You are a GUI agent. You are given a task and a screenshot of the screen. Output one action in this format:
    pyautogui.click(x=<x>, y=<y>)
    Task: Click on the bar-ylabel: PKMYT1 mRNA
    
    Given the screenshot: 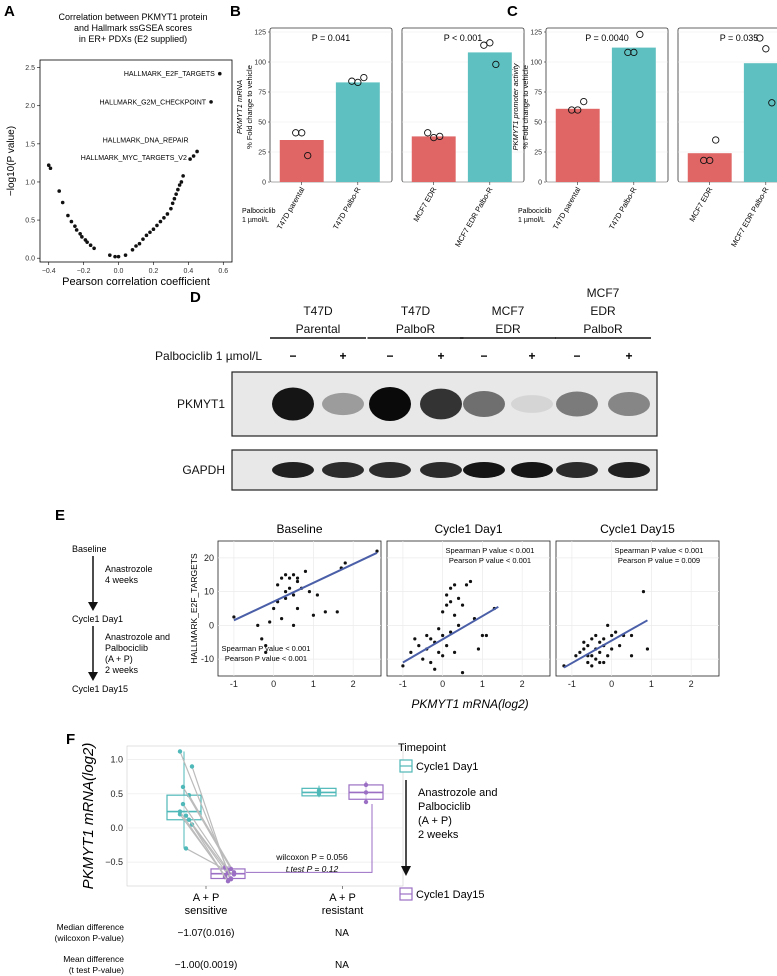 What is the action you would take?
    pyautogui.click(x=239, y=107)
    